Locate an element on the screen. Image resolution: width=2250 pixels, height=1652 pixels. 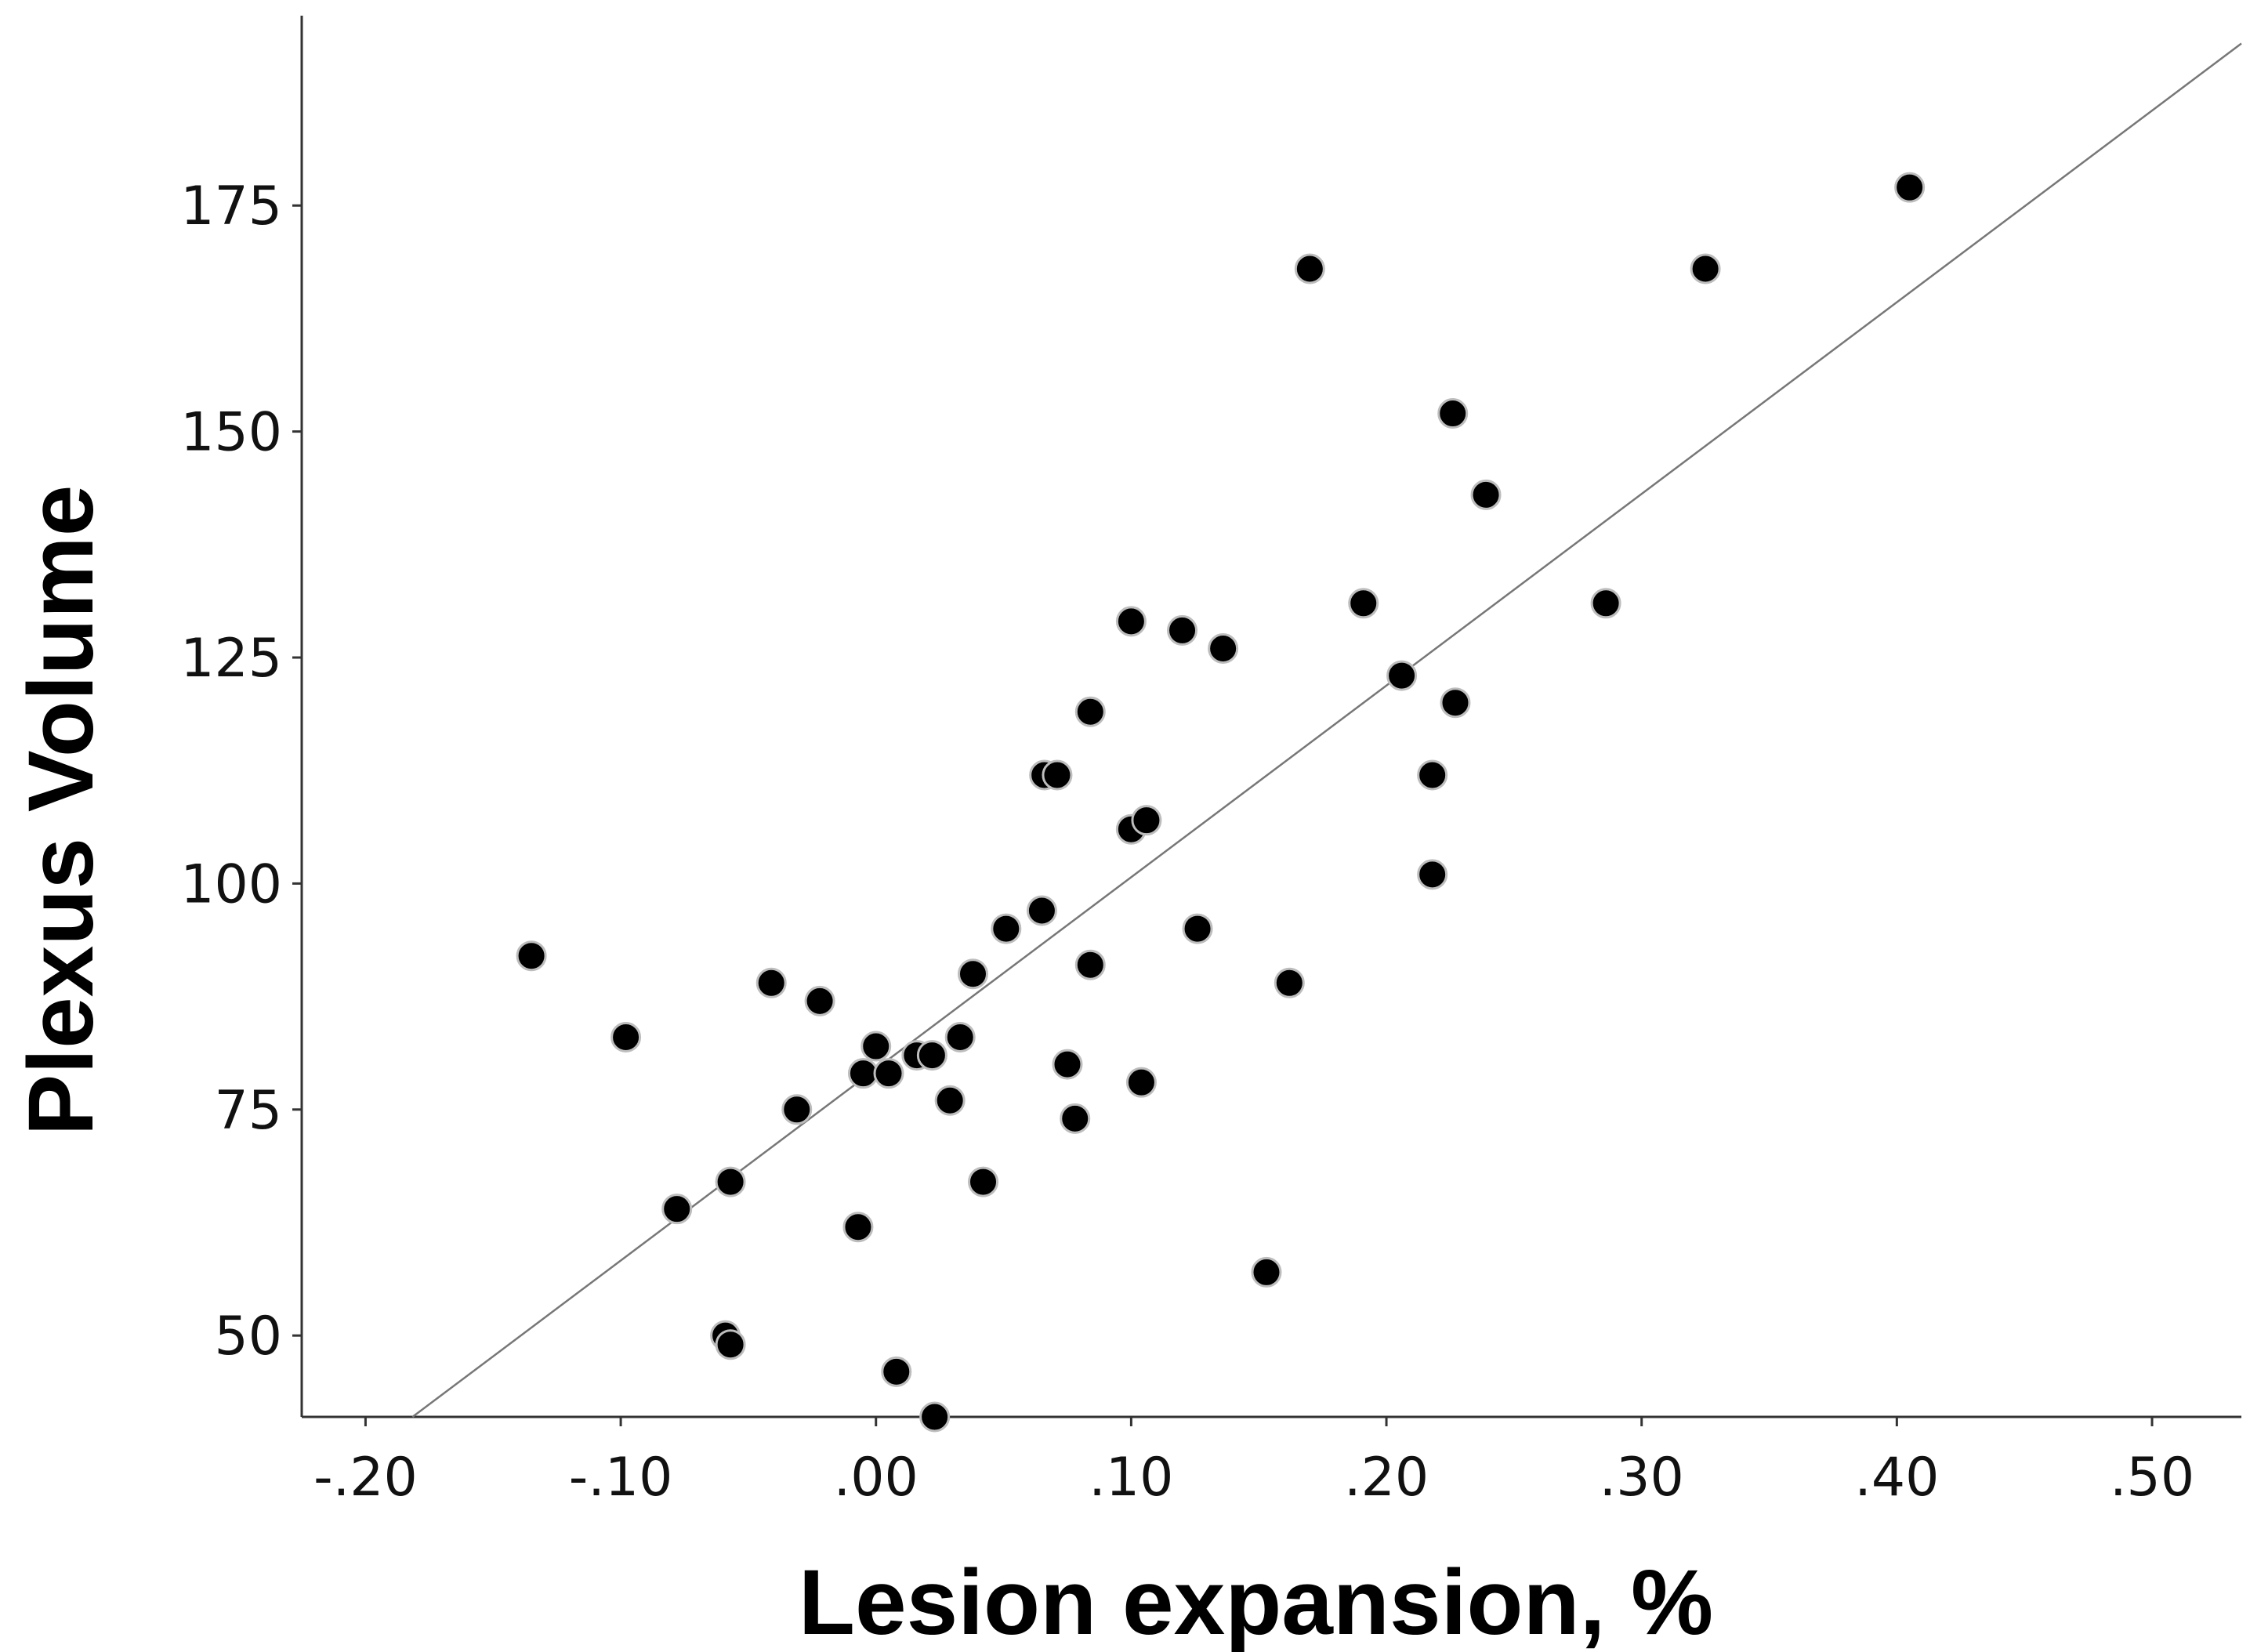
x-tick-label: .50 is located at coordinates (2152, 1478).